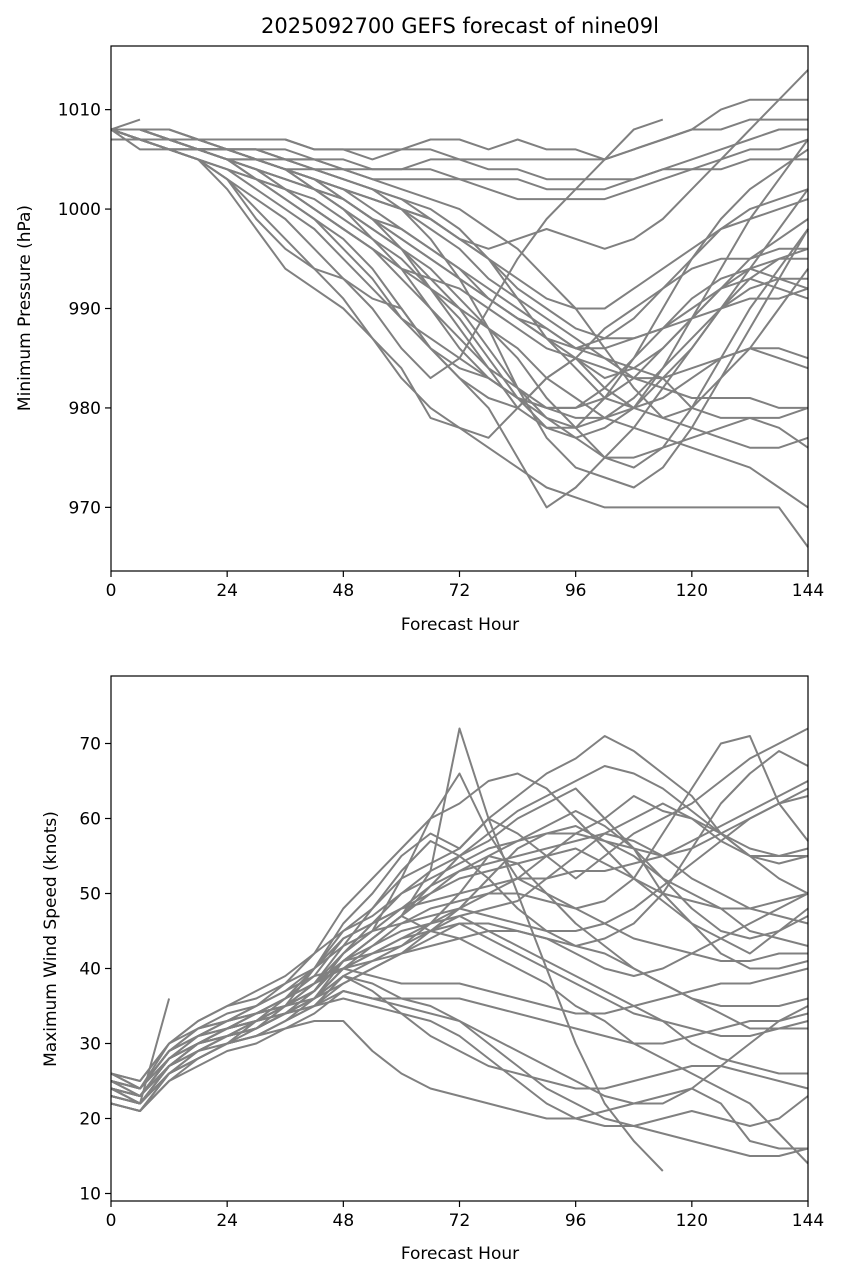 Image resolution: width=843 pixels, height=1279 pixels. What do you see at coordinates (344, 1221) in the screenshot?
I see `wind-x-tick-label: 48` at bounding box center [344, 1221].